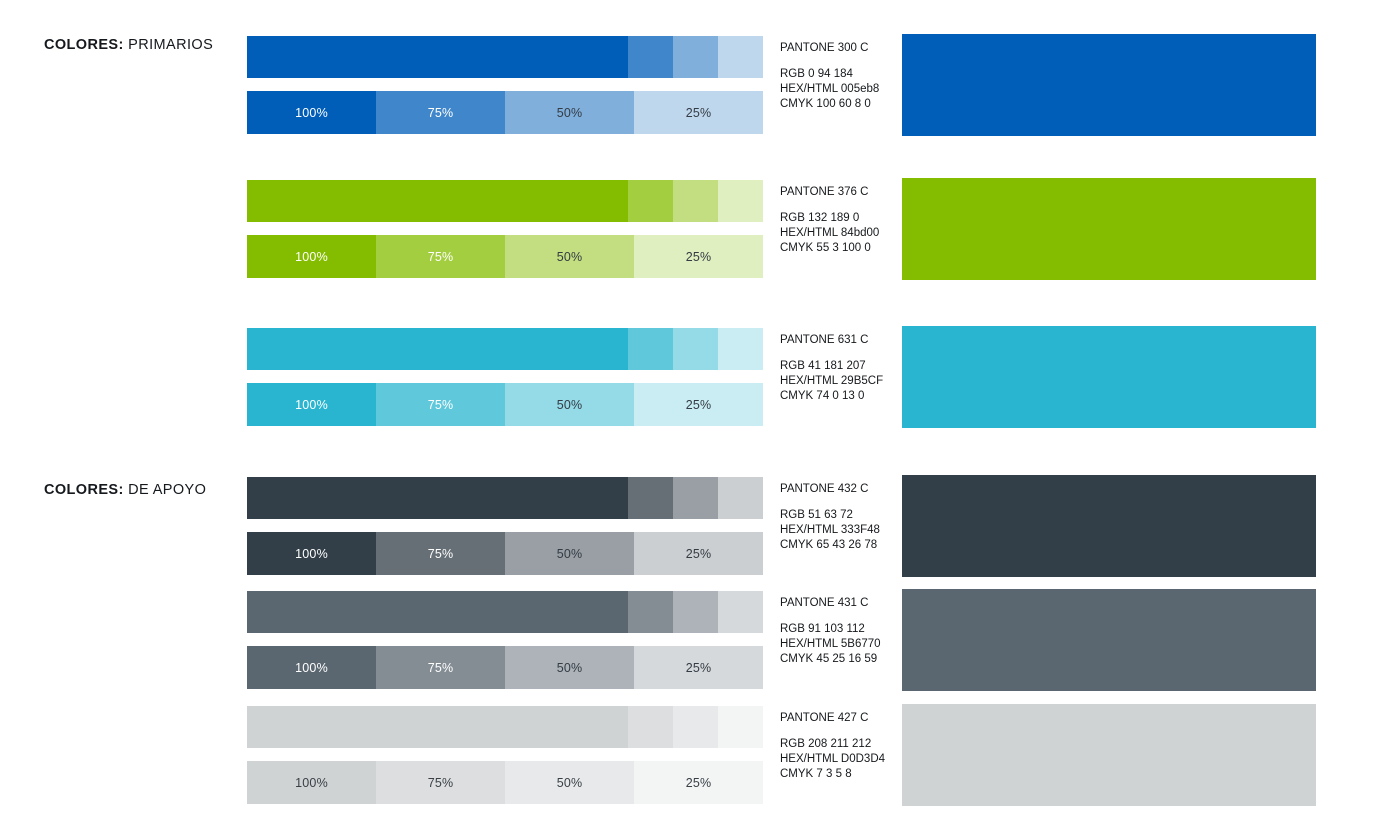  I want to click on rgb-value: RGB 0 94 184, so click(816, 74).